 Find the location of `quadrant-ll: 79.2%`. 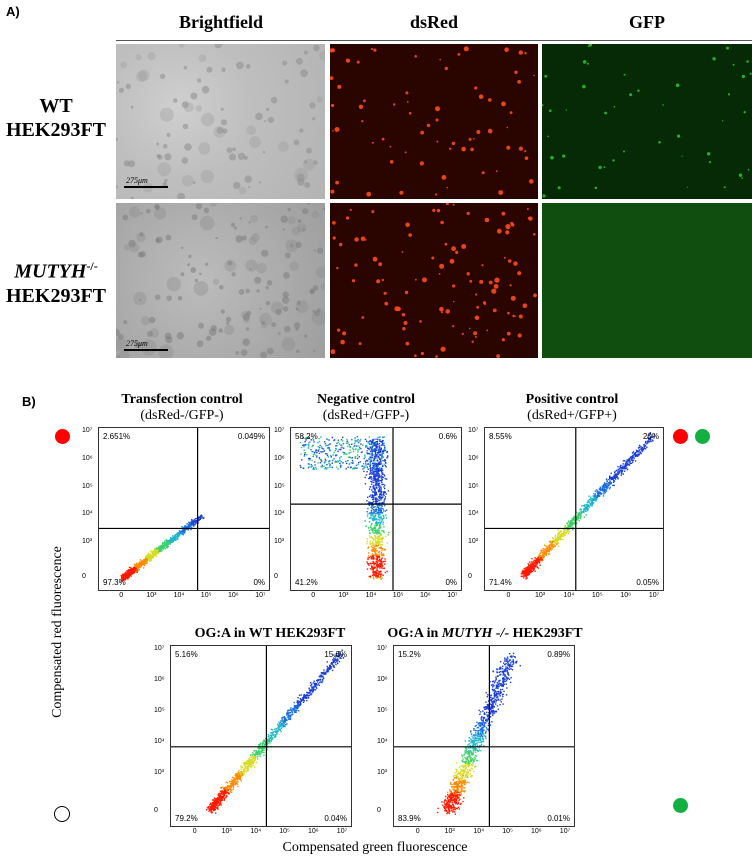

quadrant-ll: 79.2% is located at coordinates (186, 818).